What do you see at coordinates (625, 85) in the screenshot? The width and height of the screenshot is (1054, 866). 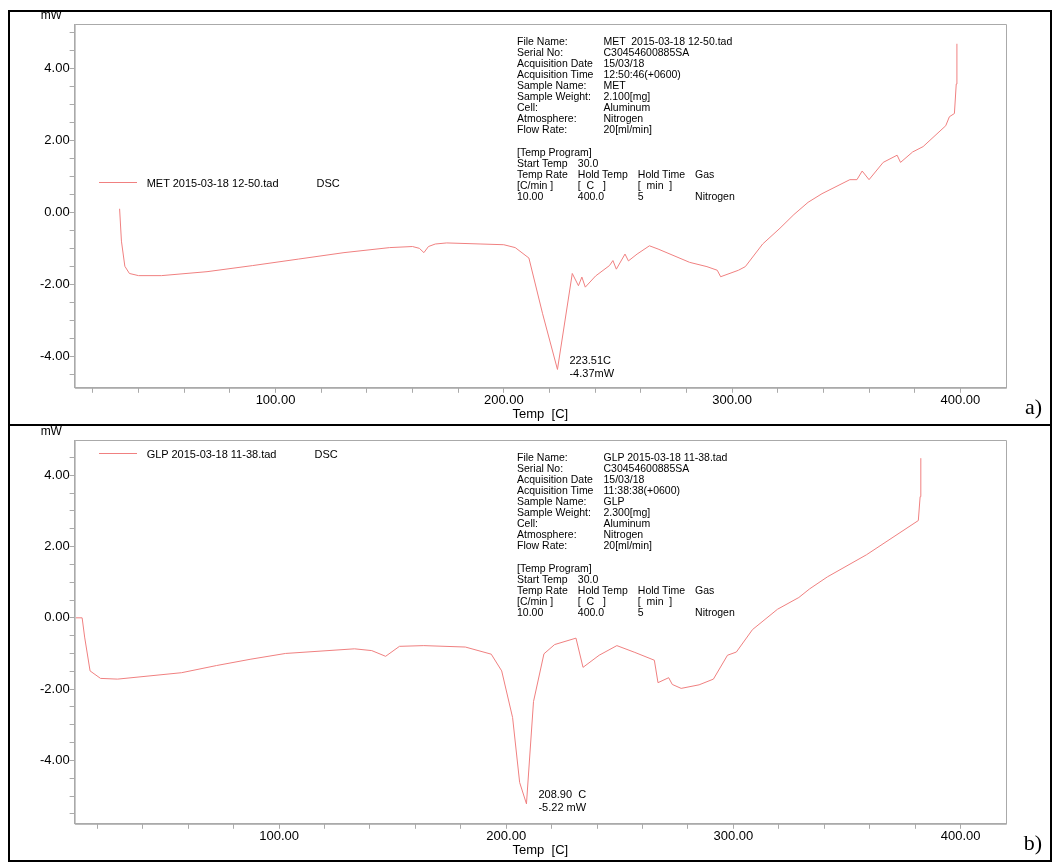 I see `text: File Name: MET 2015-03-18 12-50.tad Serial No: C30454600885SA Acquisition Date 15/03/18 Acquisition Time 12:50:46(+0600) Sample Name: MET Sample Weight: 2.100[mg] Cell: Aluminum Atmosphere: Nitrogen Flow Rate: 20[ml/min]` at bounding box center [625, 85].